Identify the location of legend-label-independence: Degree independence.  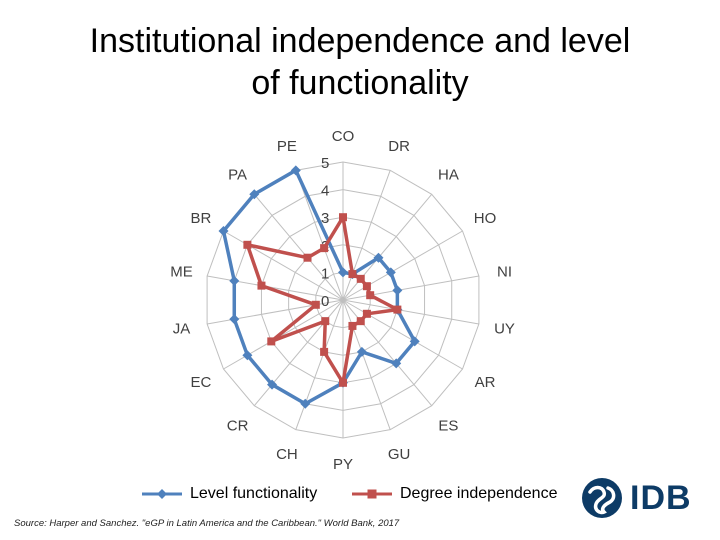
(479, 493).